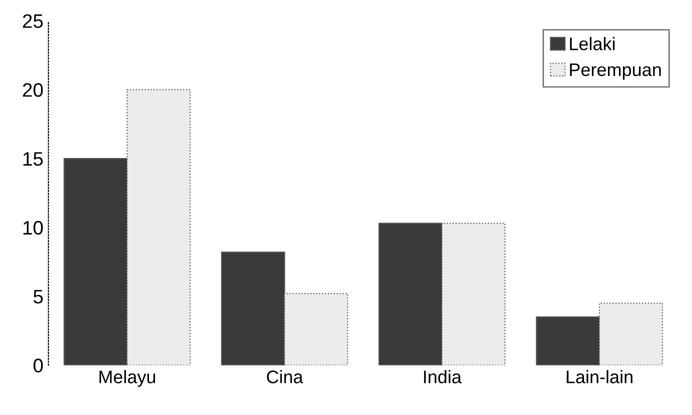 The width and height of the screenshot is (692, 415). What do you see at coordinates (592, 43) in the screenshot?
I see `legend-label: Lelaki` at bounding box center [592, 43].